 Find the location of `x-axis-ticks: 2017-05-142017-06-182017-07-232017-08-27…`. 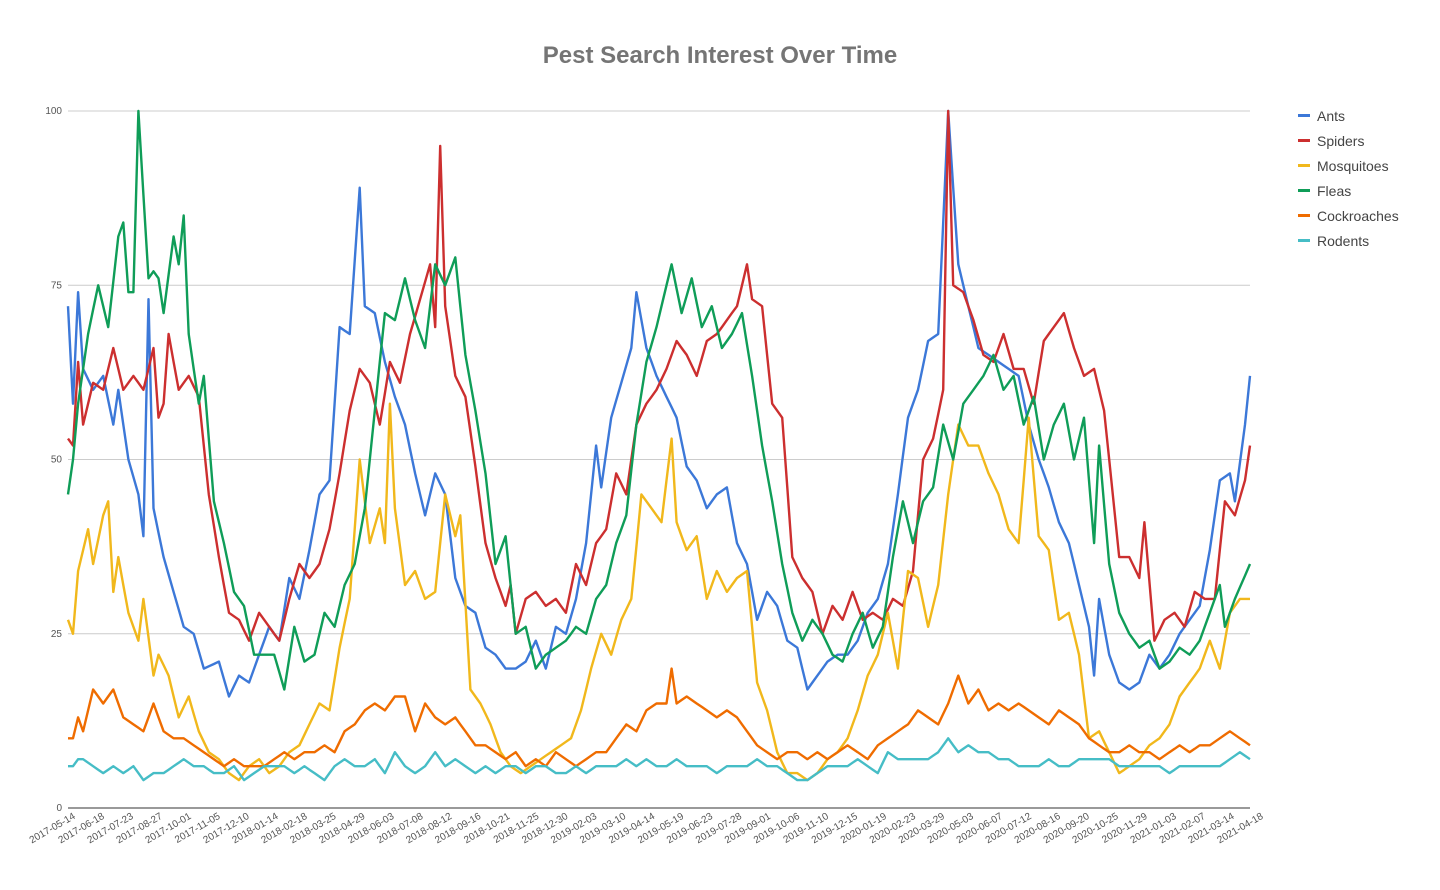

x-axis-ticks: 2017-05-142017-06-182017-07-232017-08-27… is located at coordinates (647, 828).